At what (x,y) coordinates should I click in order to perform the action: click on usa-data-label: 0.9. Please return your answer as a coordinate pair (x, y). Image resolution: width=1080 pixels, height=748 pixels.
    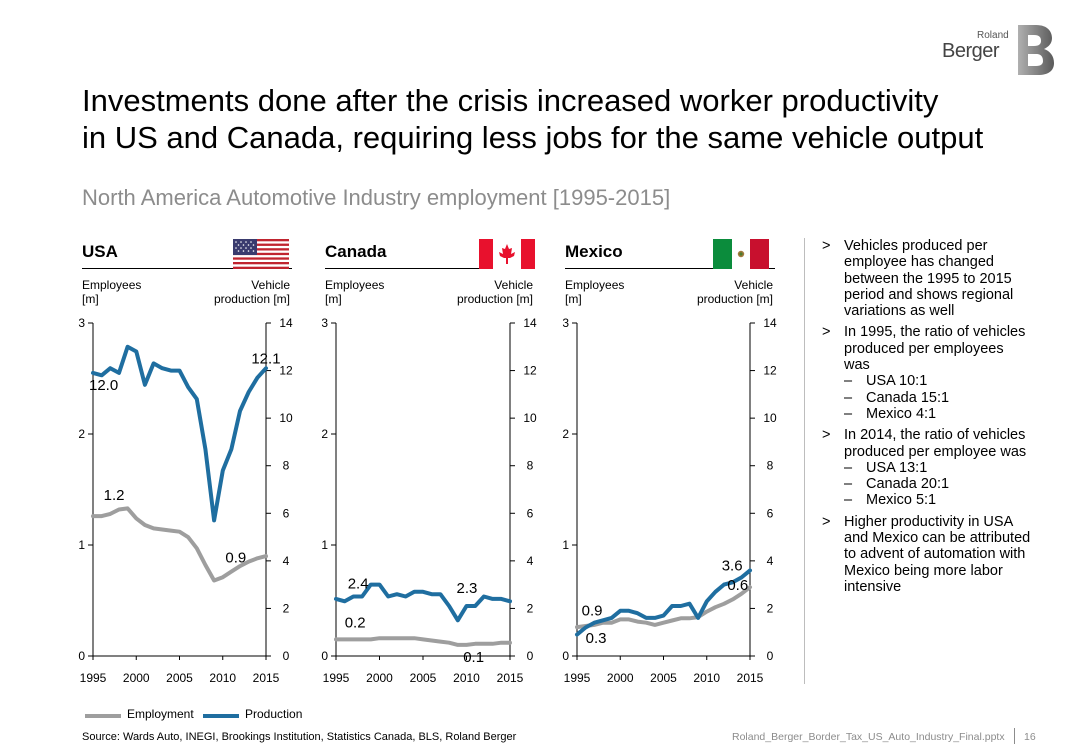
    Looking at the image, I should click on (235, 558).